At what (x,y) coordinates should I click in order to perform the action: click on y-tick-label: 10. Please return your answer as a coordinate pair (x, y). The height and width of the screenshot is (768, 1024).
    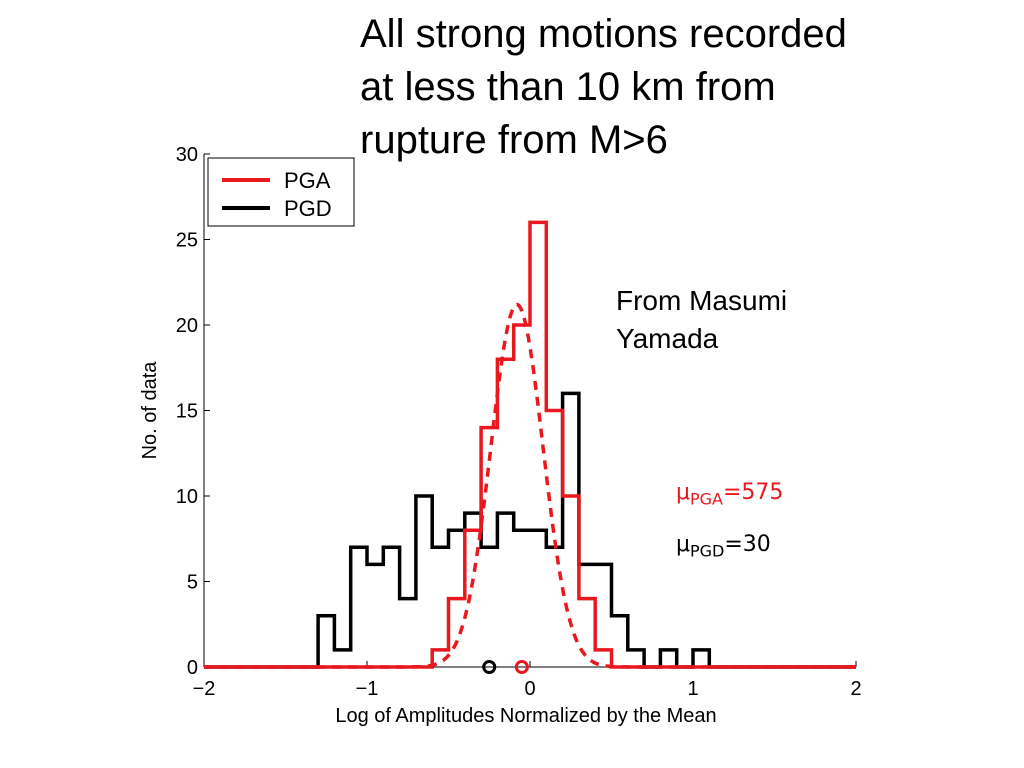
    Looking at the image, I should click on (187, 497).